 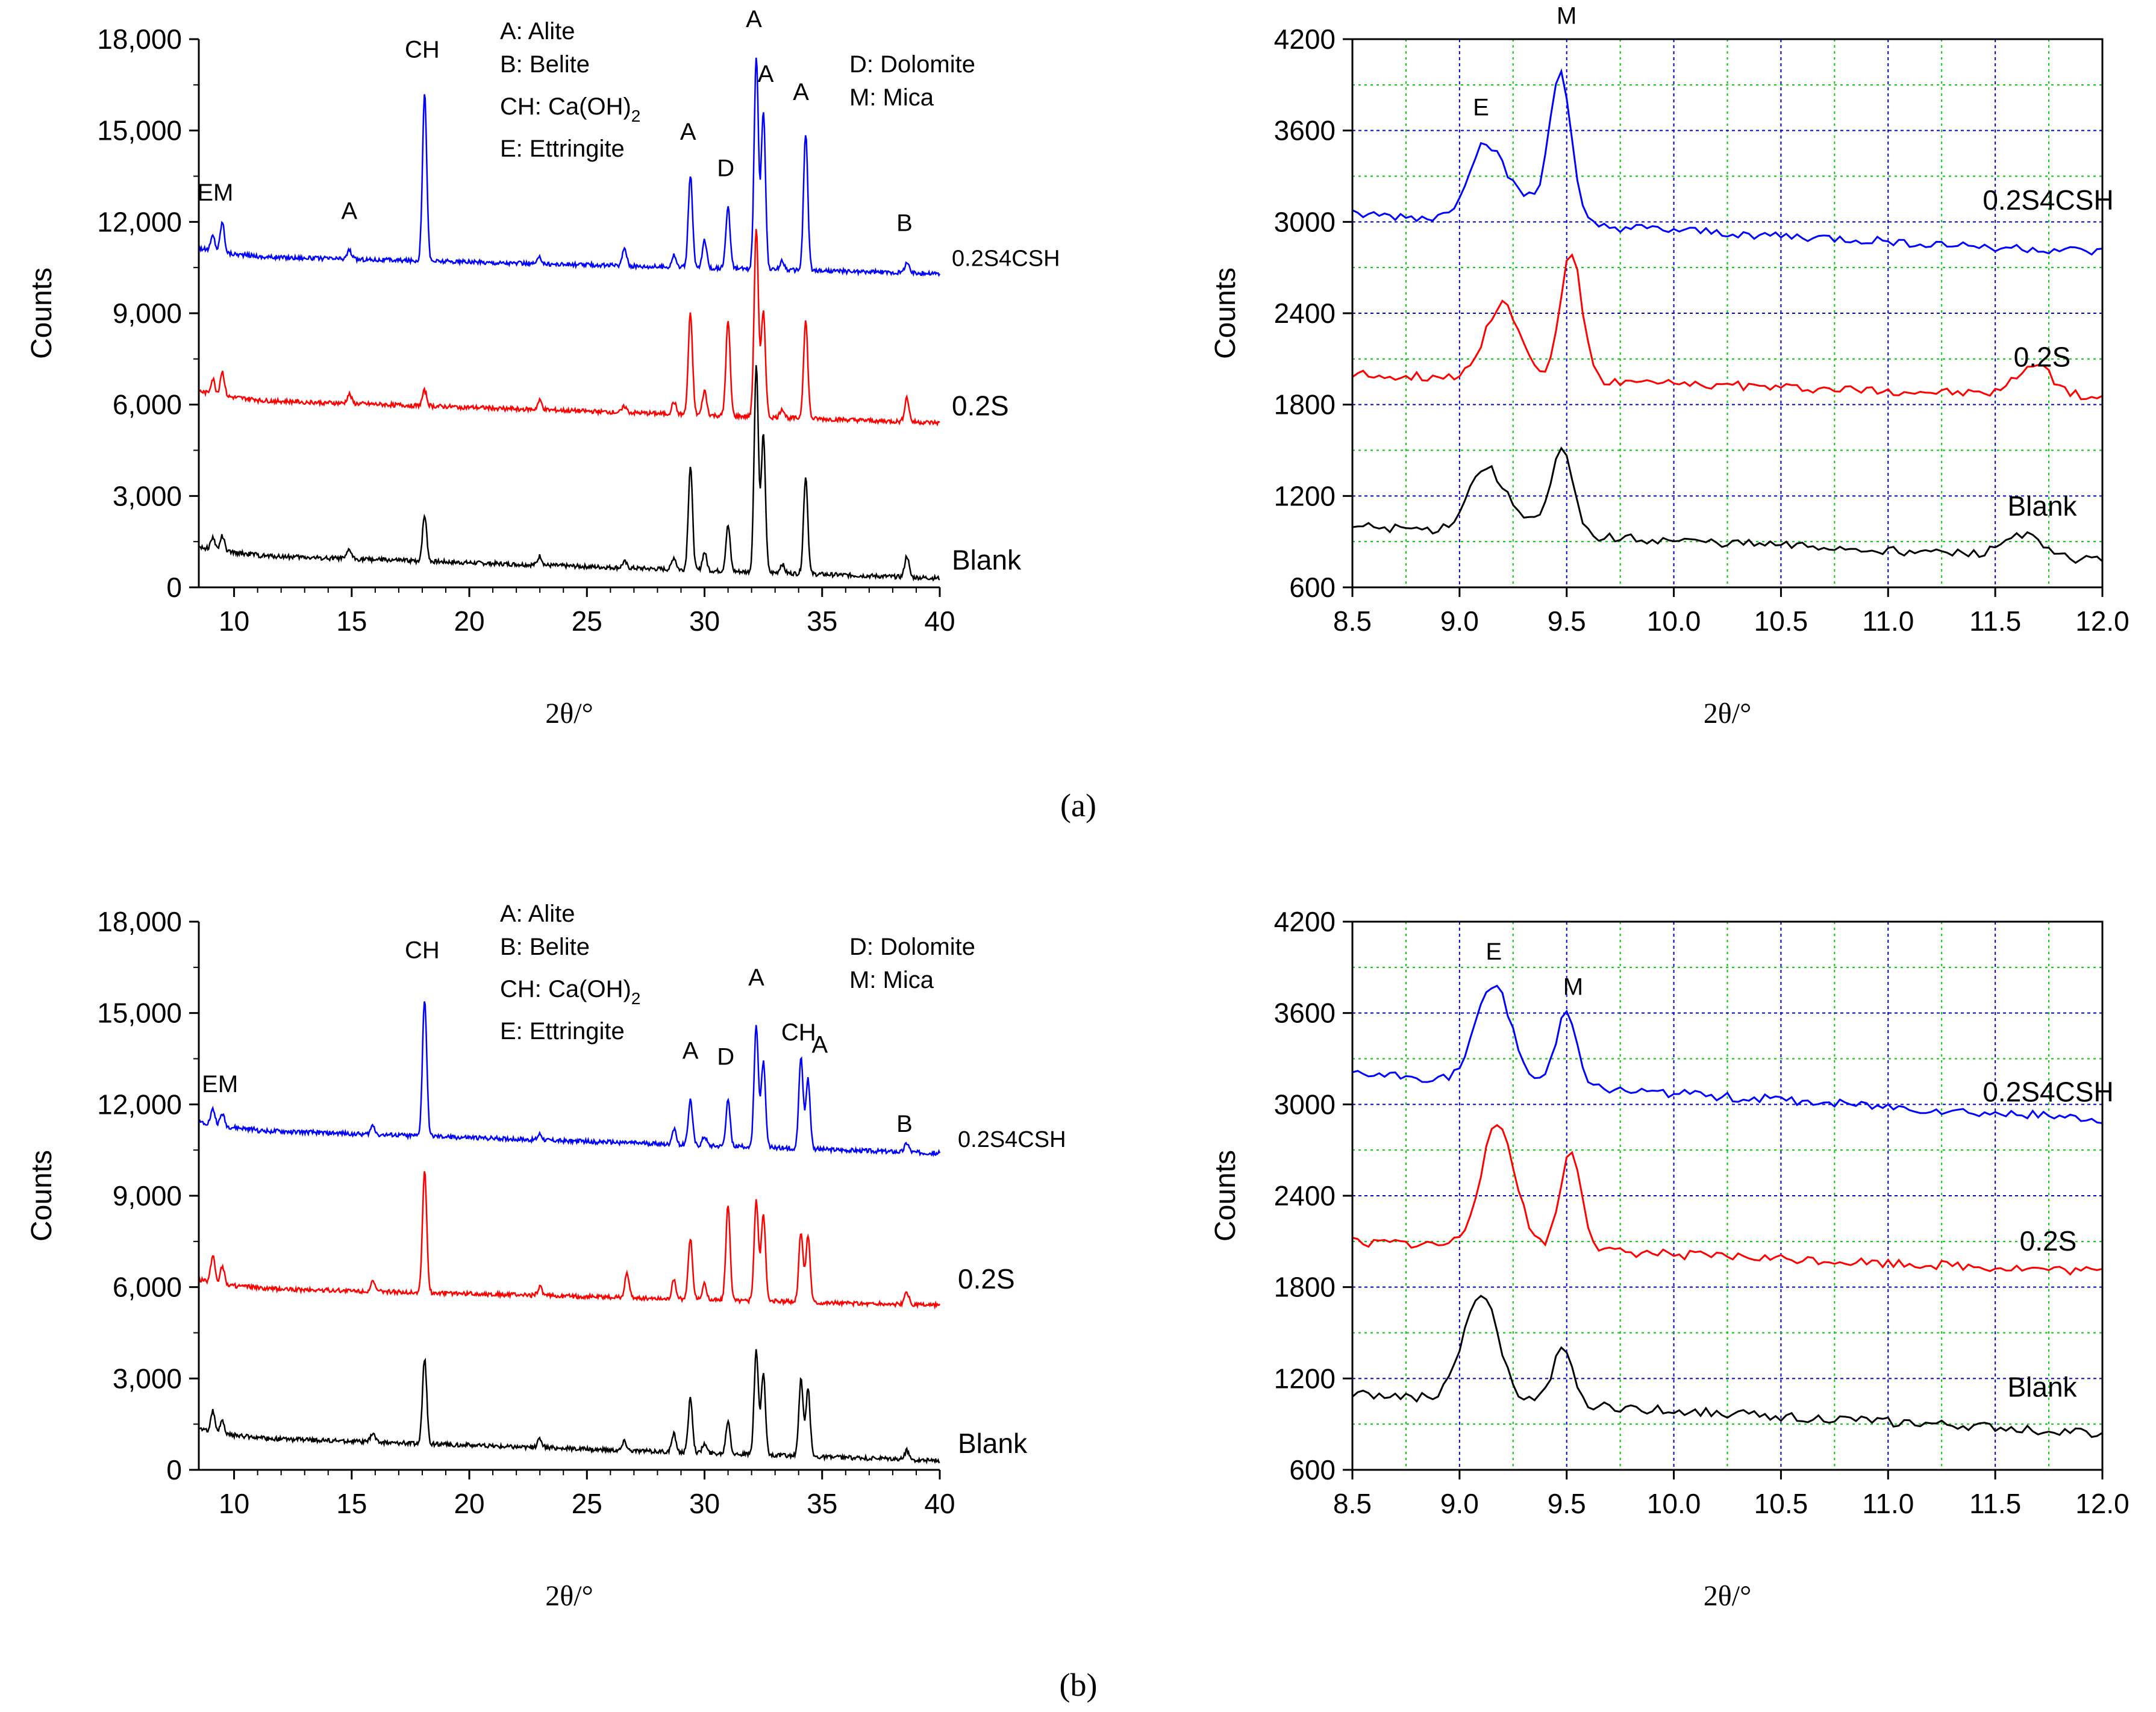 I want to click on x-tick-label: 35, so click(x=822, y=621).